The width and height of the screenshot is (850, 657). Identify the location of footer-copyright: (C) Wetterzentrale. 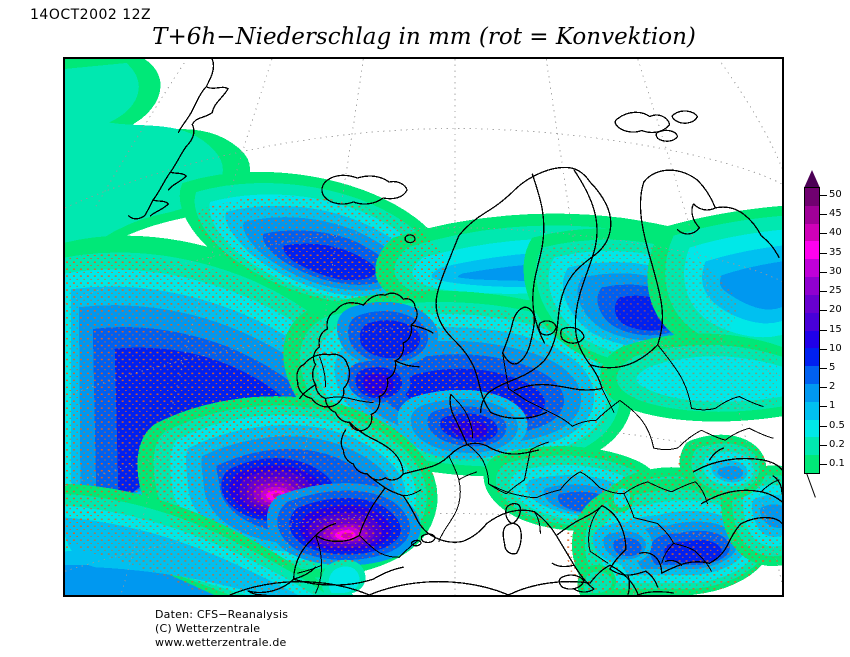
(208, 628).